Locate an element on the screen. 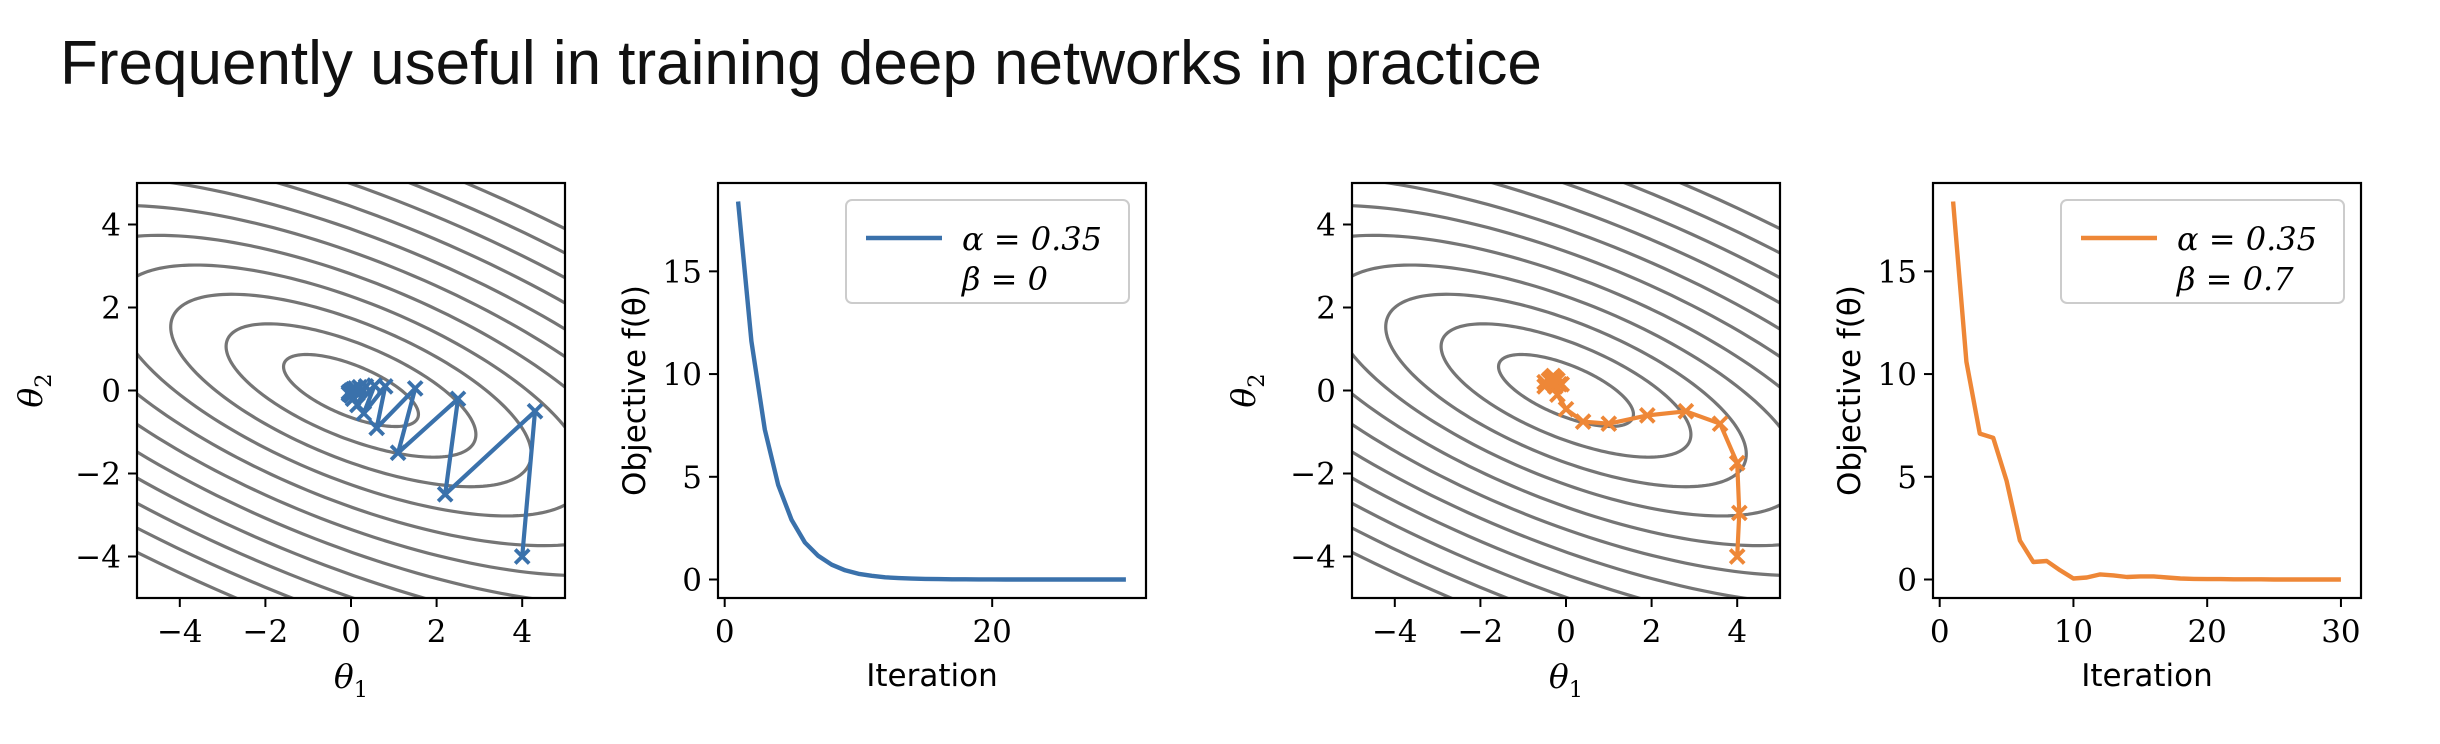 Image resolution: width=2440 pixels, height=744 pixels. legend: α = 0.35β = 0 is located at coordinates (987, 251).